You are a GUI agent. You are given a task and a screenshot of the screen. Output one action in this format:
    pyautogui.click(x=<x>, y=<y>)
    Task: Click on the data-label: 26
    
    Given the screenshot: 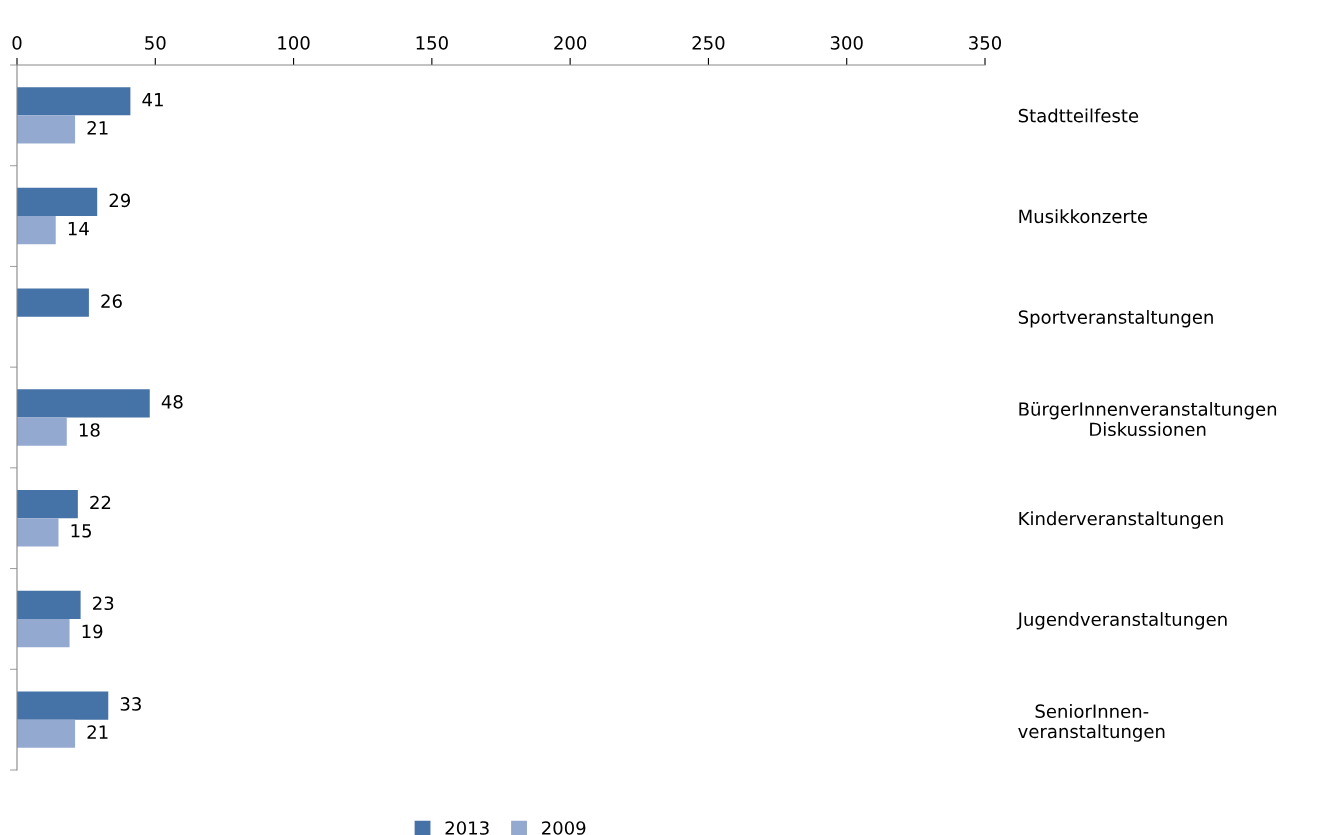 What is the action you would take?
    pyautogui.click(x=111, y=301)
    